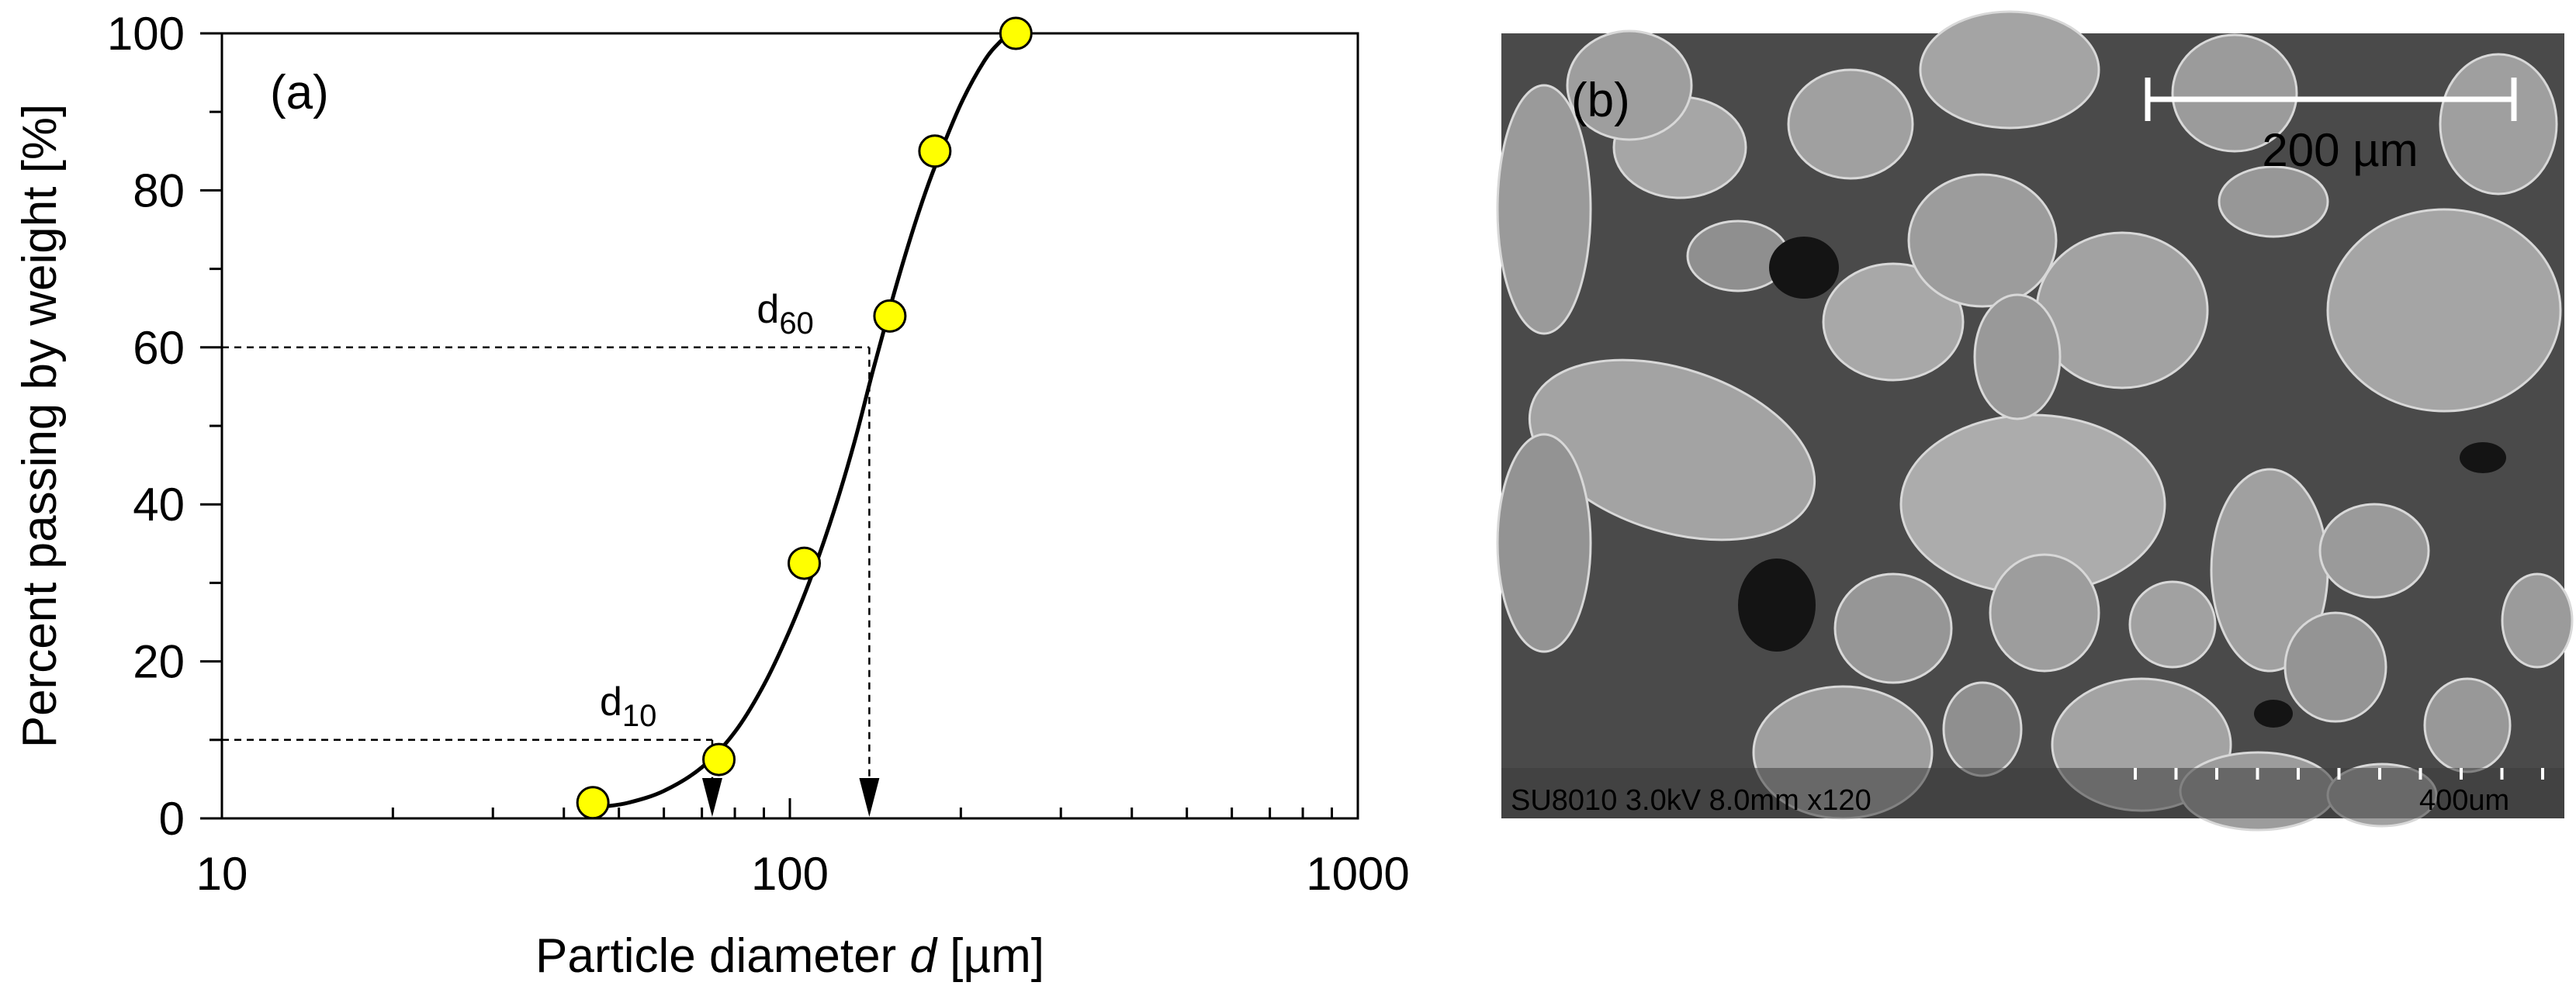 The height and width of the screenshot is (1003, 2576). I want to click on d-annotation-label: d60, so click(785, 314).